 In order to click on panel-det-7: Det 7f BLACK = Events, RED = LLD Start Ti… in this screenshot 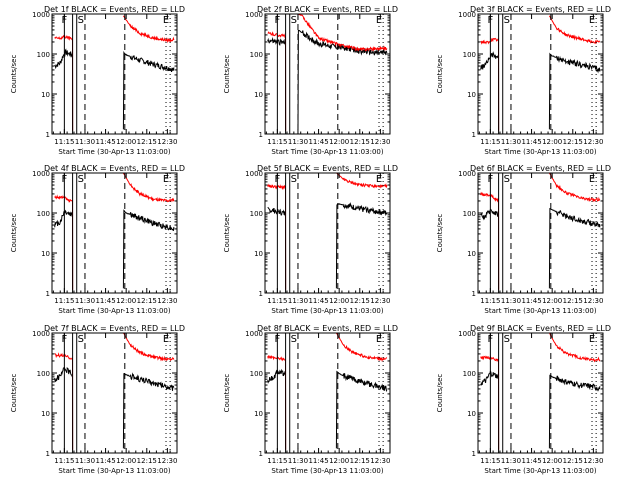, I will do `click(97, 399)`.